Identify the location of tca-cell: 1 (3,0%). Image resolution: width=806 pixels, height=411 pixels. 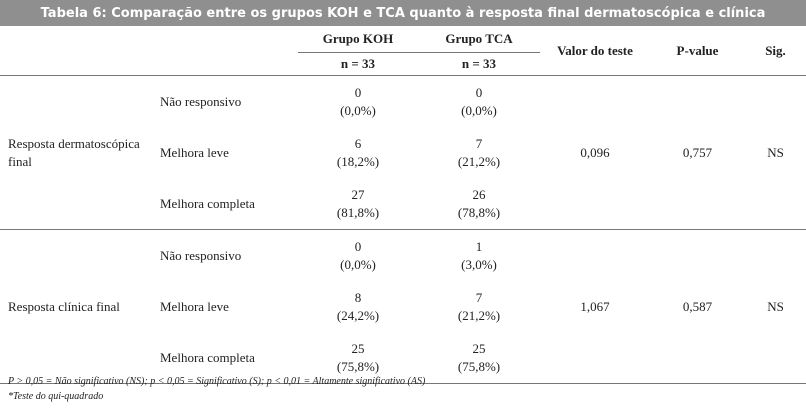
(479, 256).